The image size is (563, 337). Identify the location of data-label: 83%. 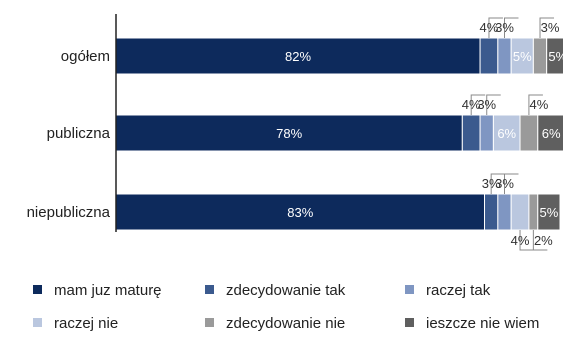
(300, 212).